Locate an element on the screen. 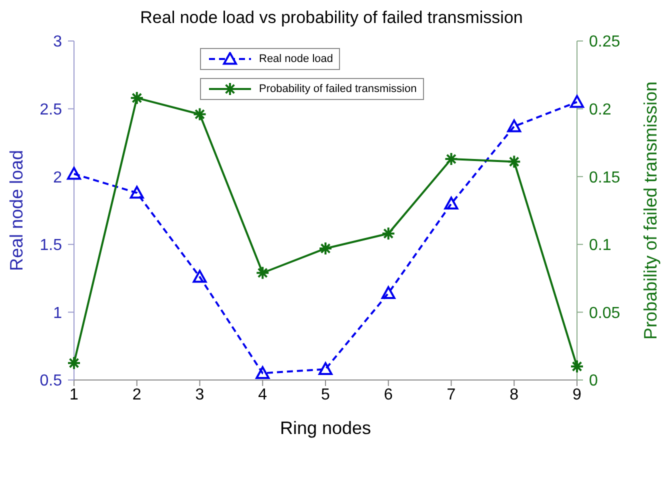 The image size is (663, 497). legend-label: Probability of failed transmission is located at coordinates (338, 89).